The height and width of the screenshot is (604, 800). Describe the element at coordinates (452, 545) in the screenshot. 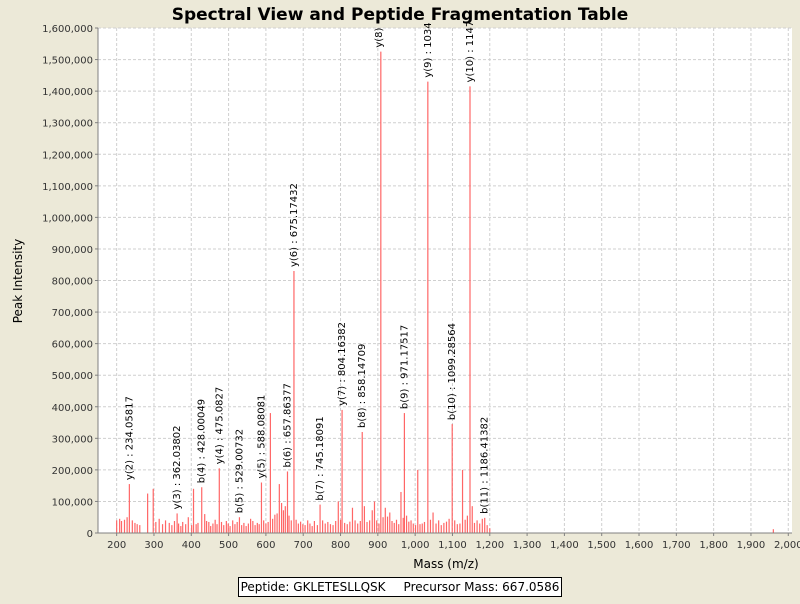

I see `x-tick-label: 1,100` at that location.